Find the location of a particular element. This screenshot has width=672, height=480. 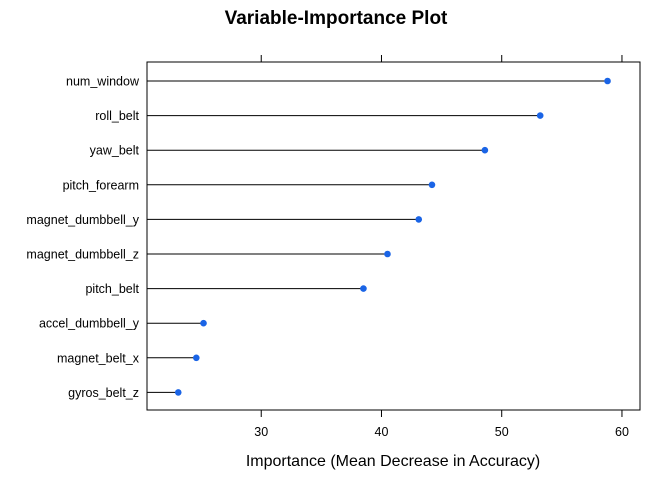

y-label-accel_dumbbell_y: accel_dumbbell_y is located at coordinates (89, 324).